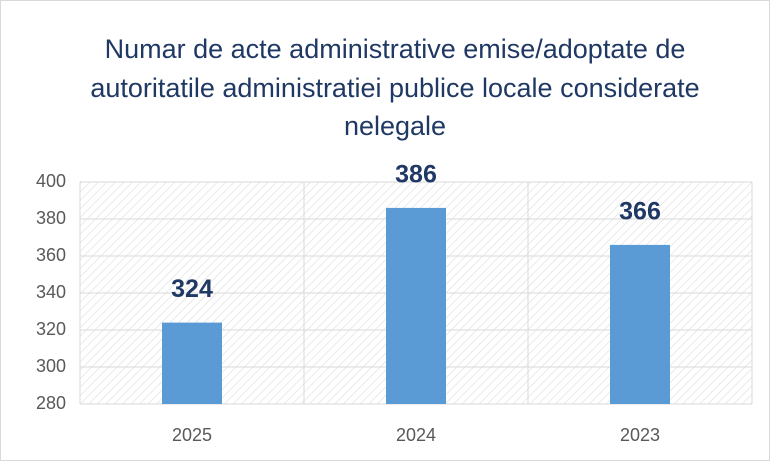 Image resolution: width=770 pixels, height=461 pixels. Describe the element at coordinates (51, 292) in the screenshot. I see `y-tick-label: 340` at that location.